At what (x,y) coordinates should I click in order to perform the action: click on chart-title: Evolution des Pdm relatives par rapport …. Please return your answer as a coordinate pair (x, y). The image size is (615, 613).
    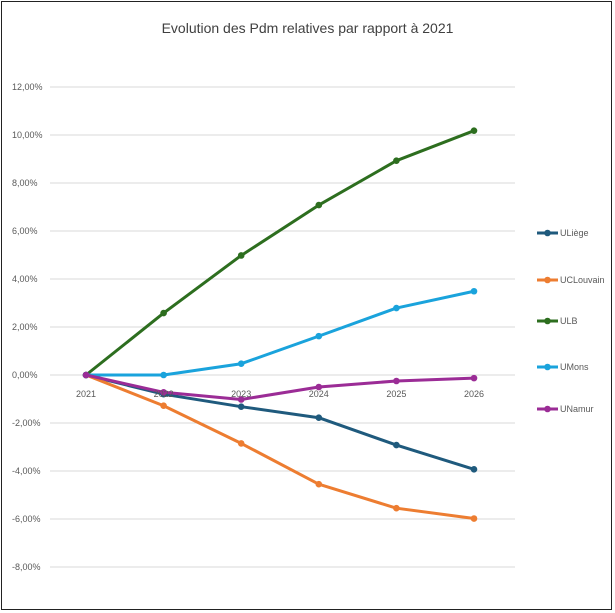
    Looking at the image, I should click on (307, 28).